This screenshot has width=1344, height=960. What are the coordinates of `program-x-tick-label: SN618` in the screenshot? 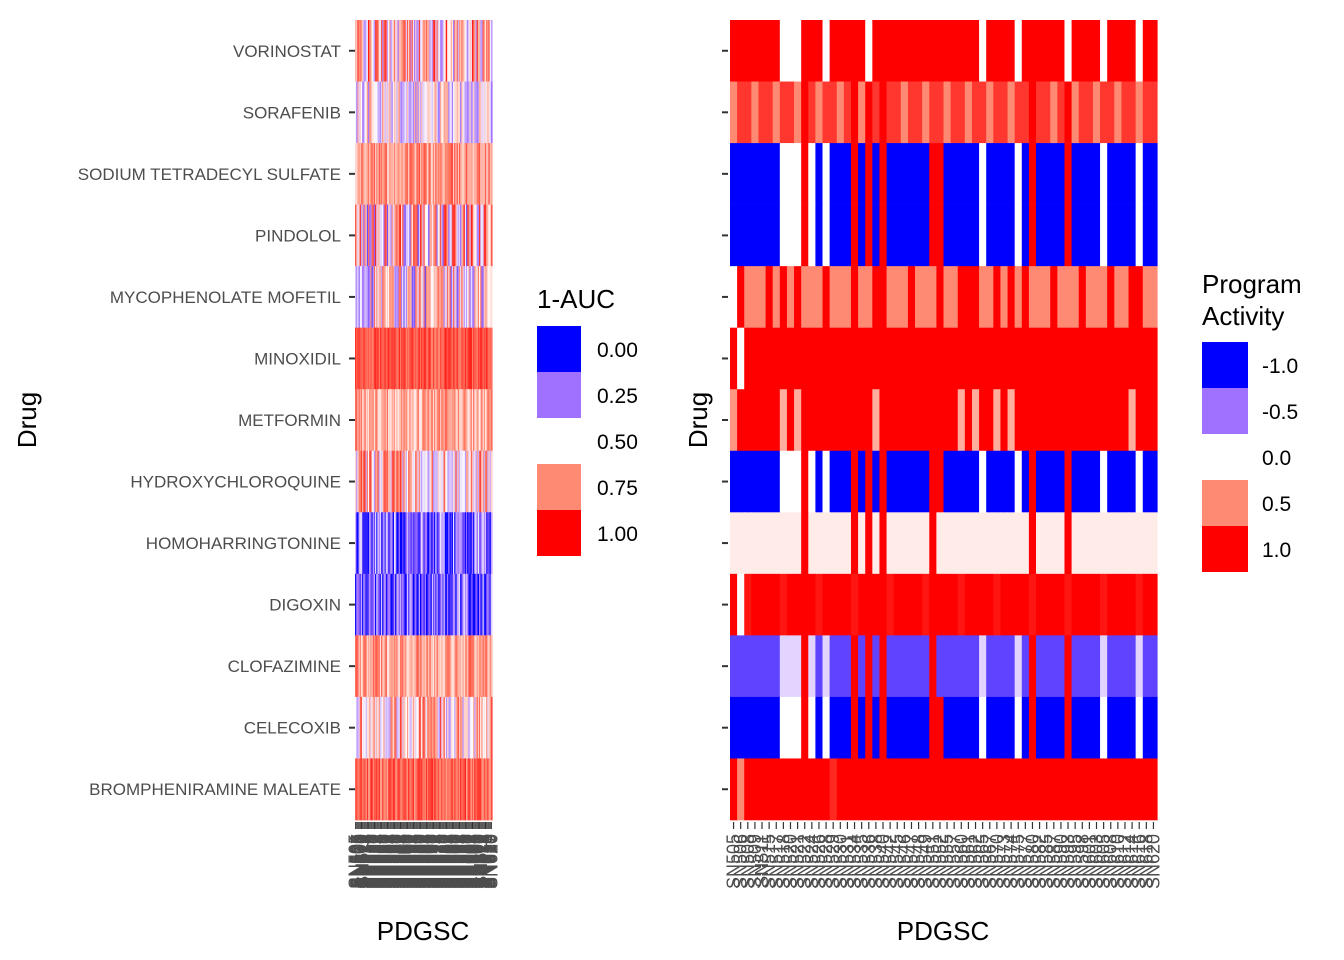 It's located at (1146, 861).